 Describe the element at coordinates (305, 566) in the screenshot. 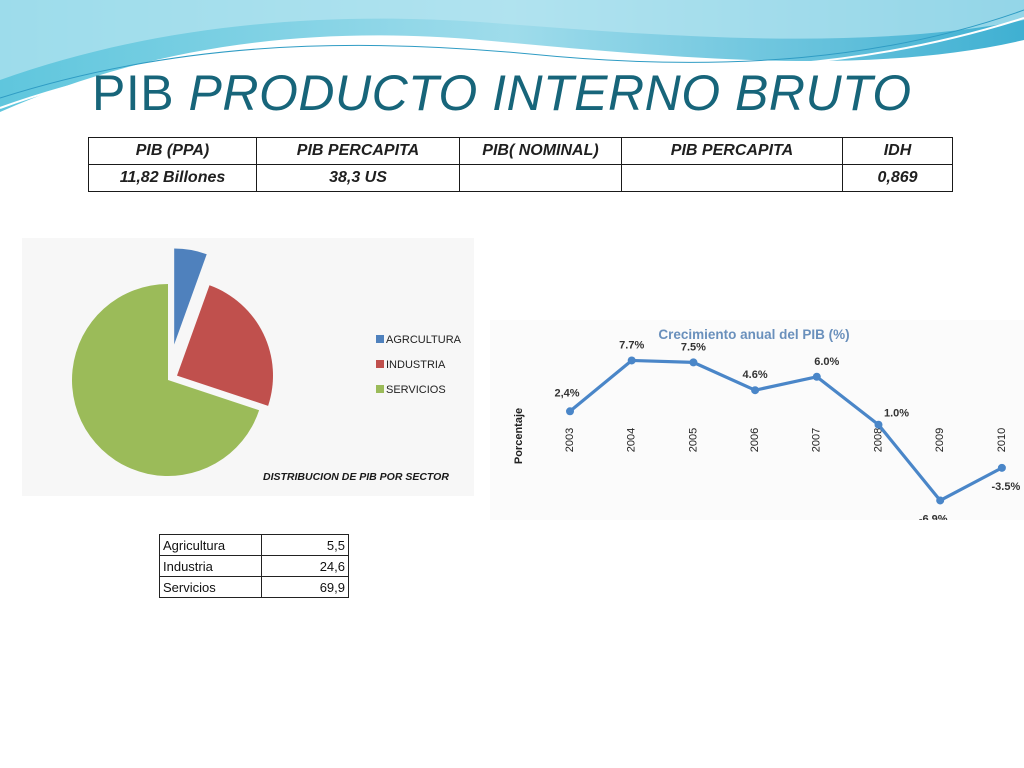

I see `sector-value-industria: 24,6` at that location.